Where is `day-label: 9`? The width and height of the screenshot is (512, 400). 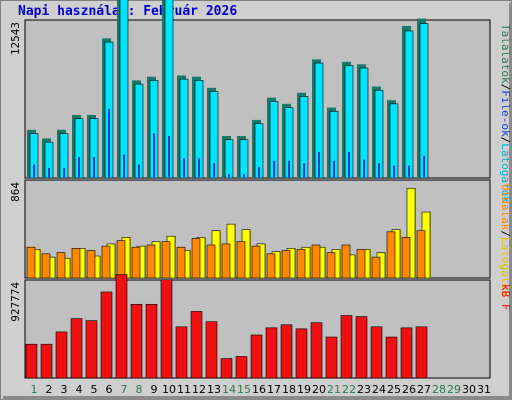 day-label: 9 is located at coordinates (154, 389).